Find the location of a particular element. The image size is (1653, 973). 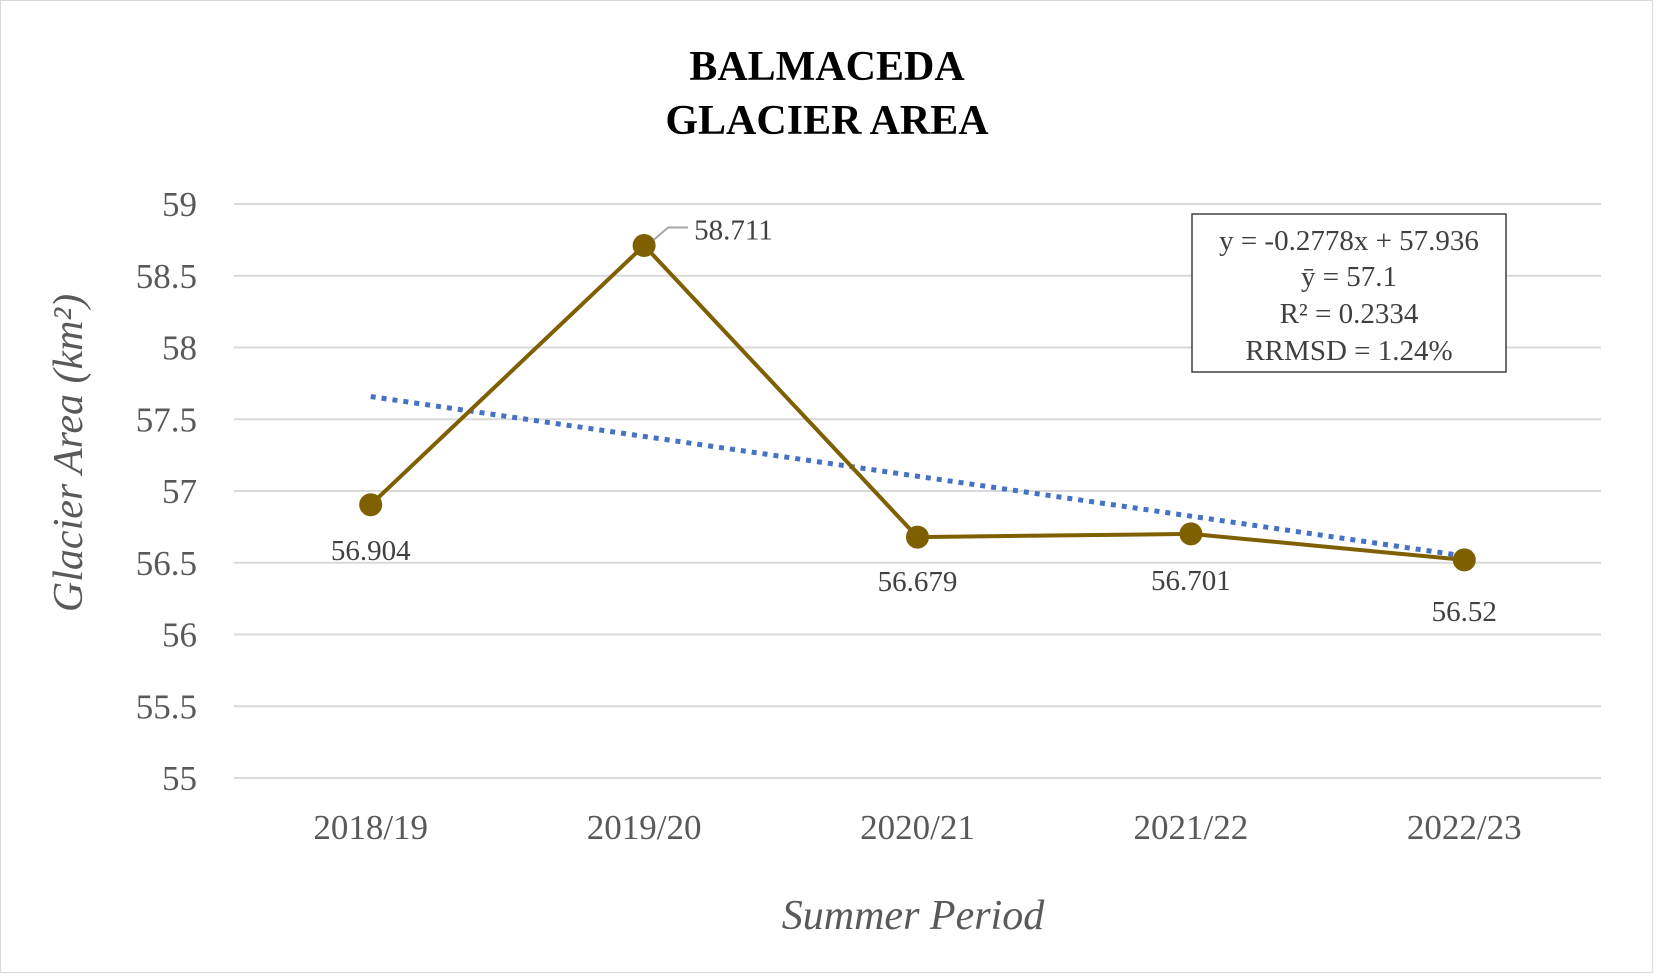

x-axis-title: Summer Period is located at coordinates (913, 916).